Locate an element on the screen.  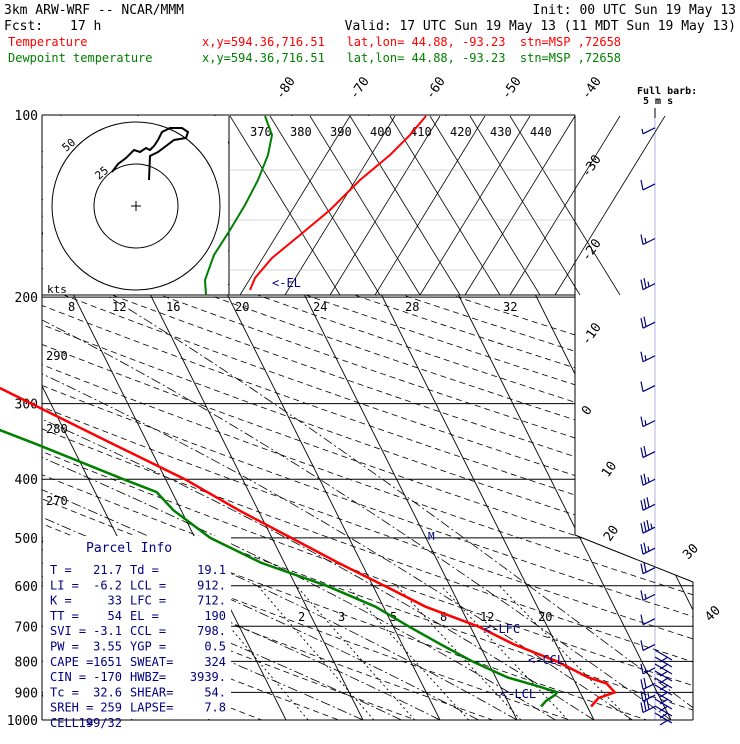
parcel-cell-5-2: YGP = is located at coordinates (148, 647).